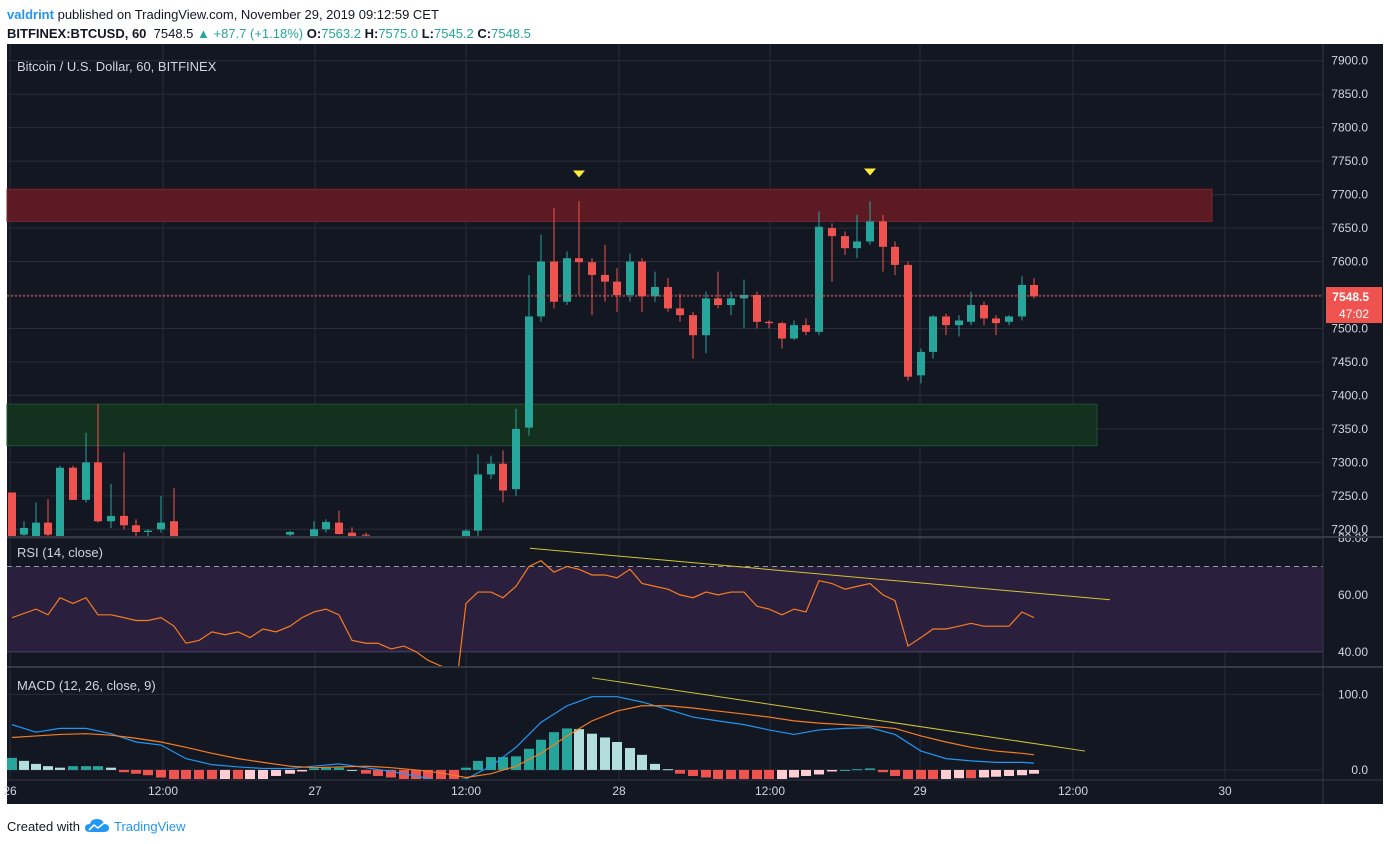 This screenshot has width=1390, height=844. What do you see at coordinates (1225, 791) in the screenshot?
I see `x-tick-label: 30` at bounding box center [1225, 791].